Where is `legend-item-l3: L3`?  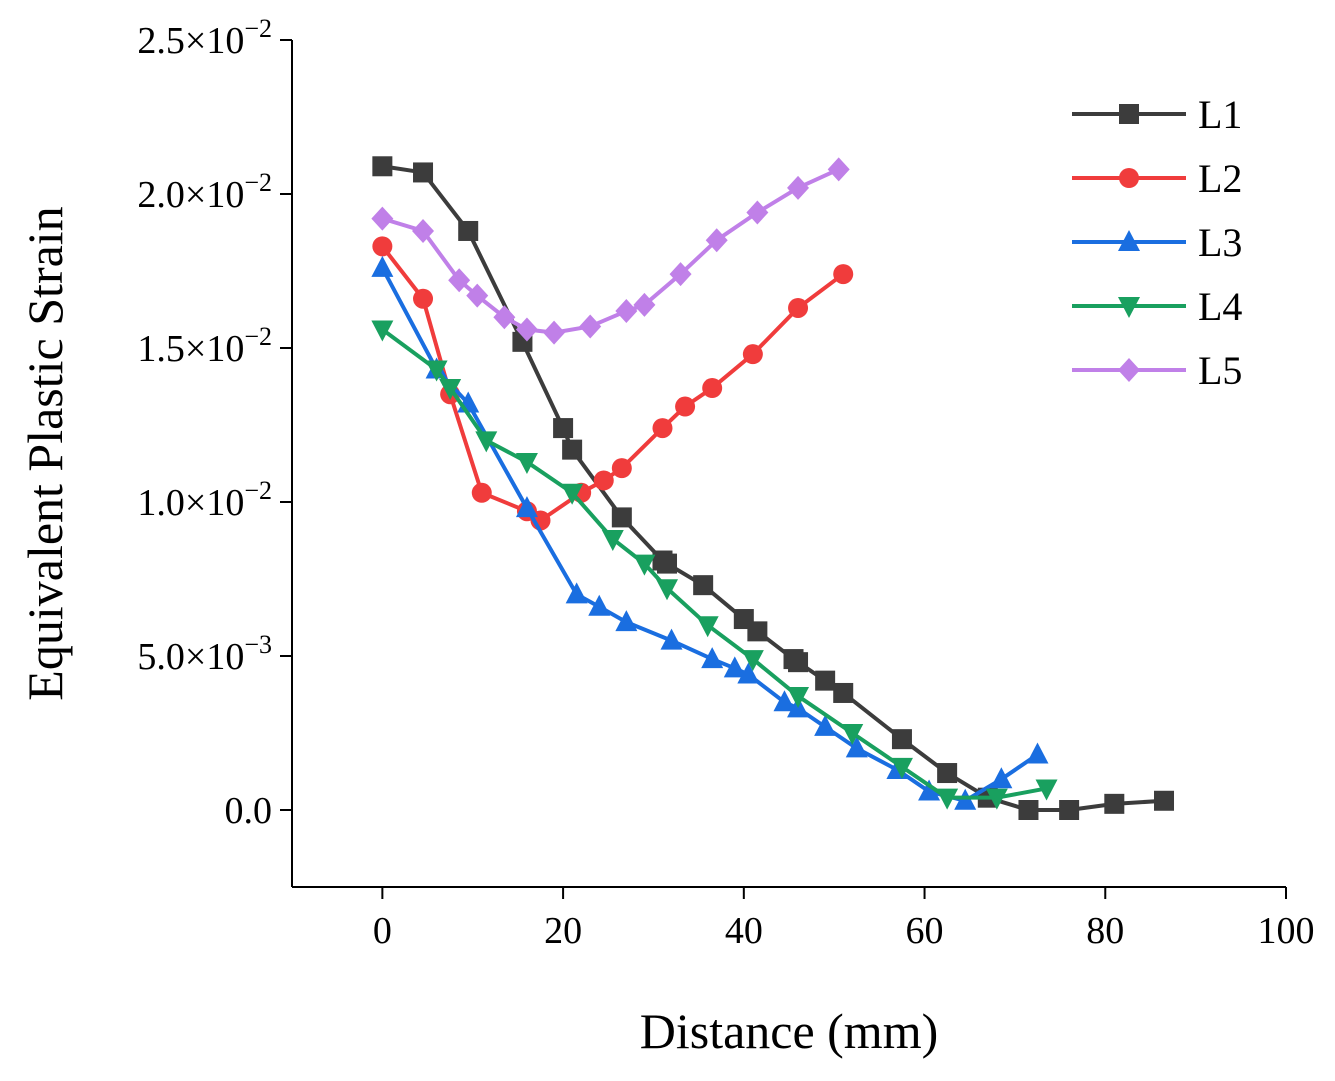
legend-item-l3: L3 is located at coordinates (1157, 242).